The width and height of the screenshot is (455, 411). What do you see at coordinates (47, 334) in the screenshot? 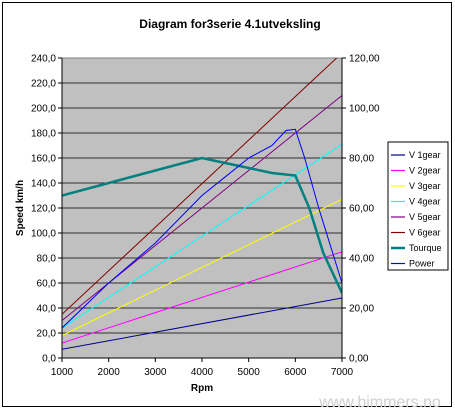
I see `y-tick-label: 20,0` at bounding box center [47, 334].